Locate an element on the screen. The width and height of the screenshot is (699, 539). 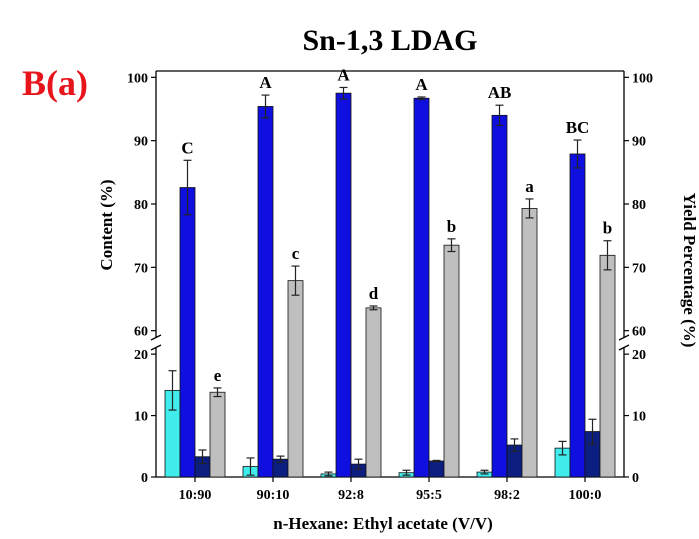
panel-label: B(a) is located at coordinates (55, 83).